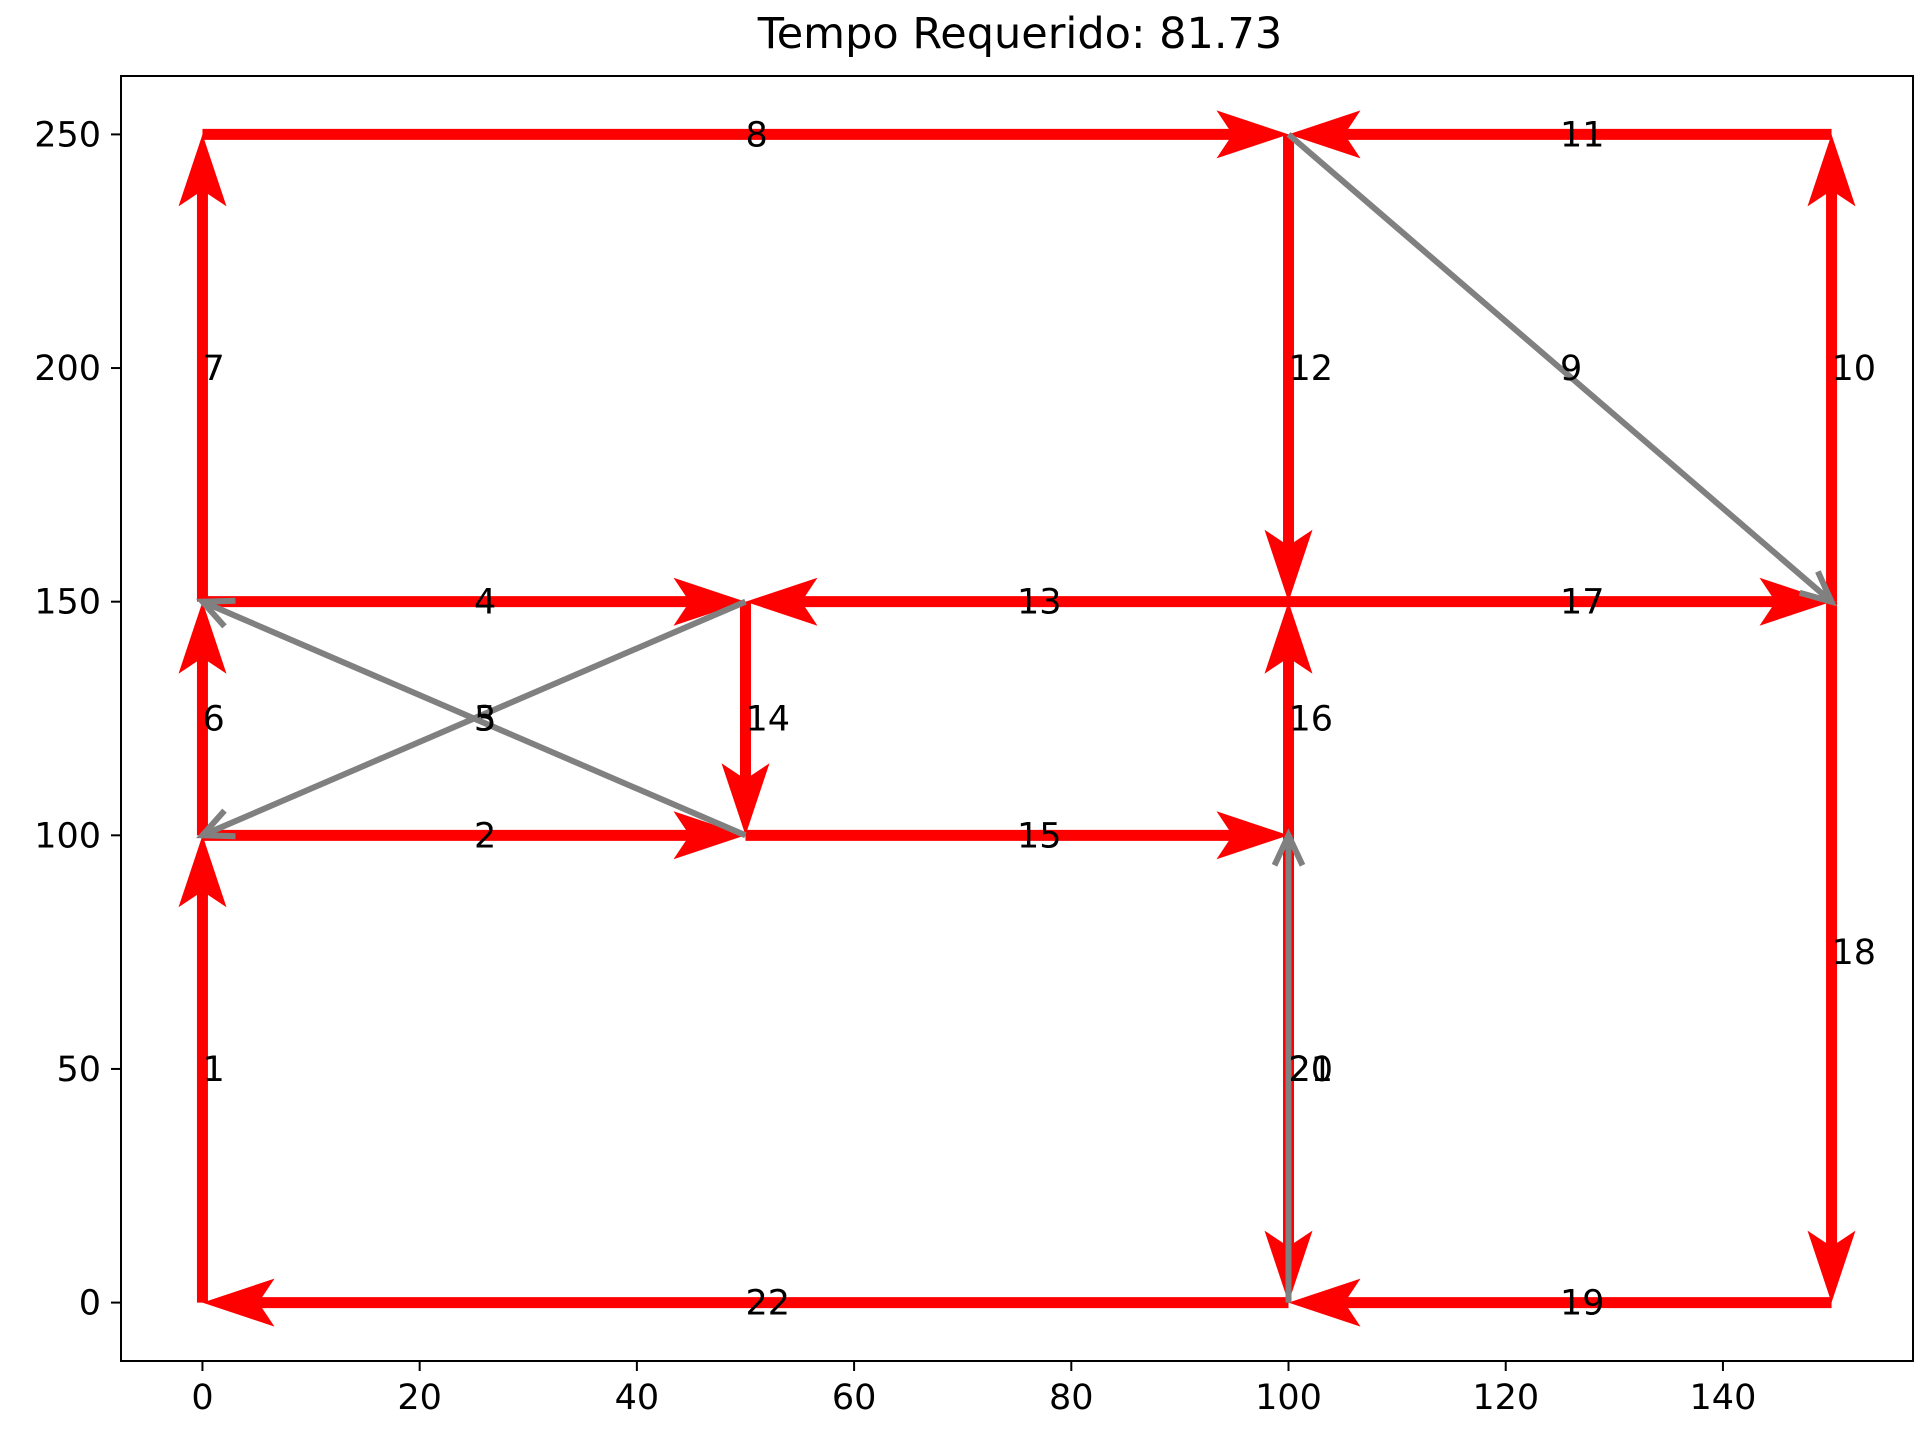 This screenshot has width=1920, height=1440. I want to click on edge-label-18: 18, so click(1854, 953).